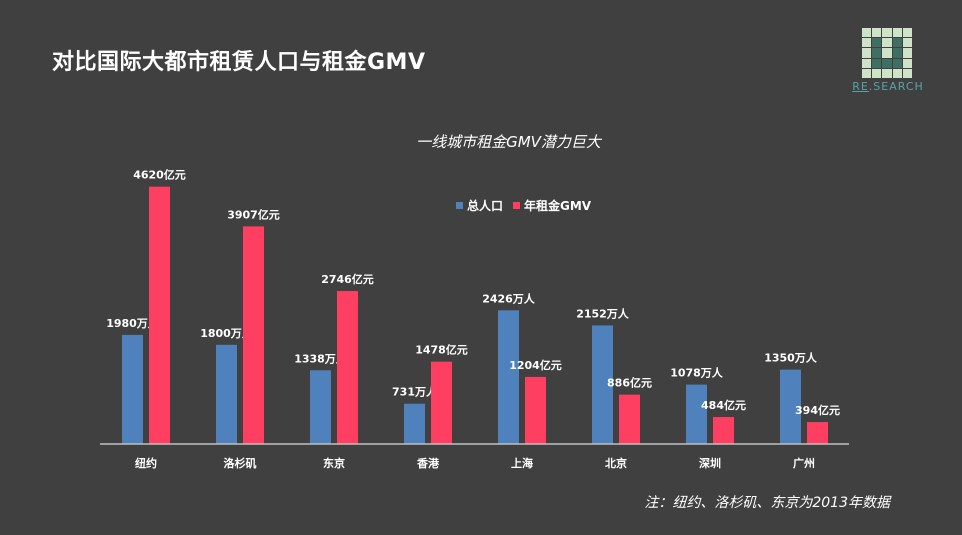 The width and height of the screenshot is (962, 535). Describe the element at coordinates (441, 350) in the screenshot. I see `gmv-data-label: 1478亿元` at that location.